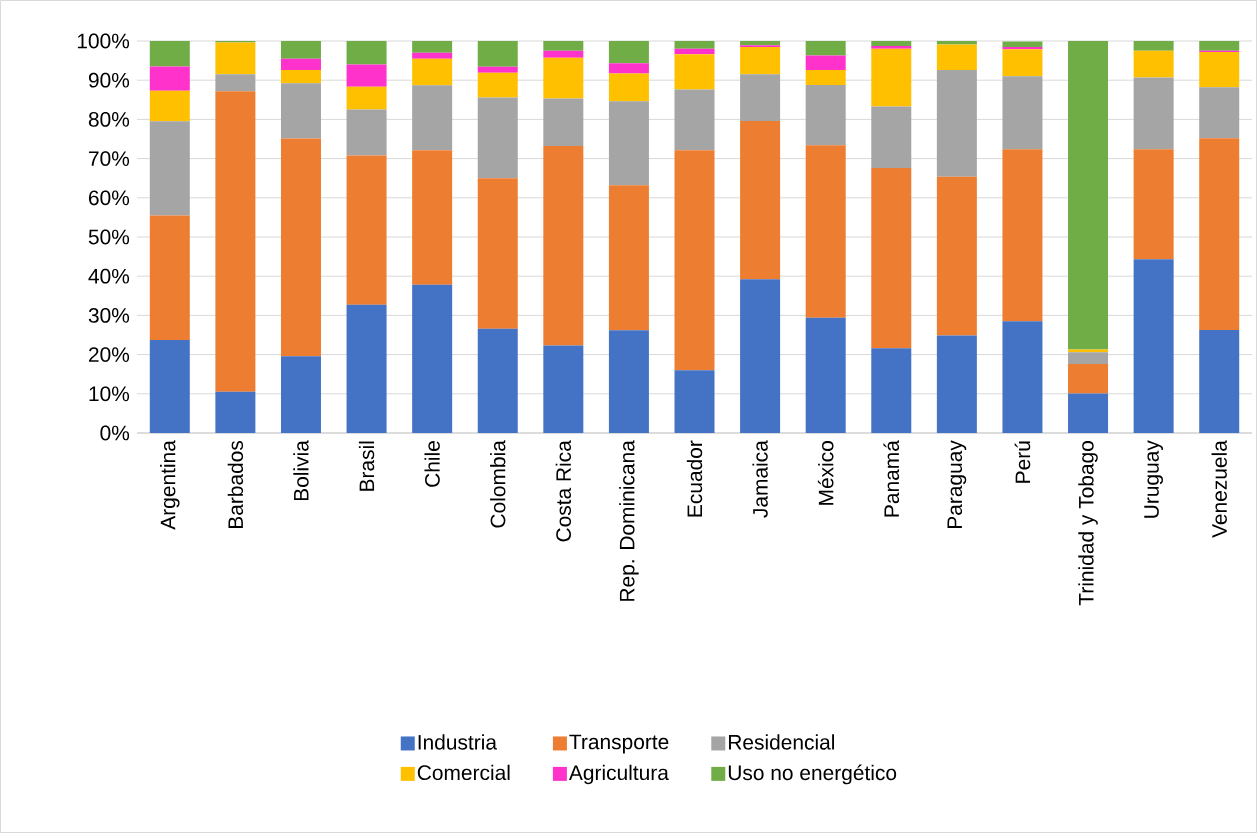 The height and width of the screenshot is (833, 1257). I want to click on y-tick-label: 40%, so click(109, 276).